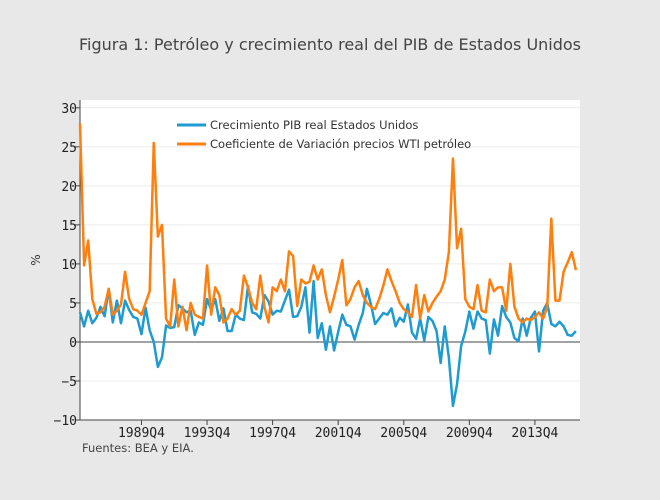  What do you see at coordinates (73, 343) in the screenshot?
I see `y-tick-label: 0` at bounding box center [73, 343].